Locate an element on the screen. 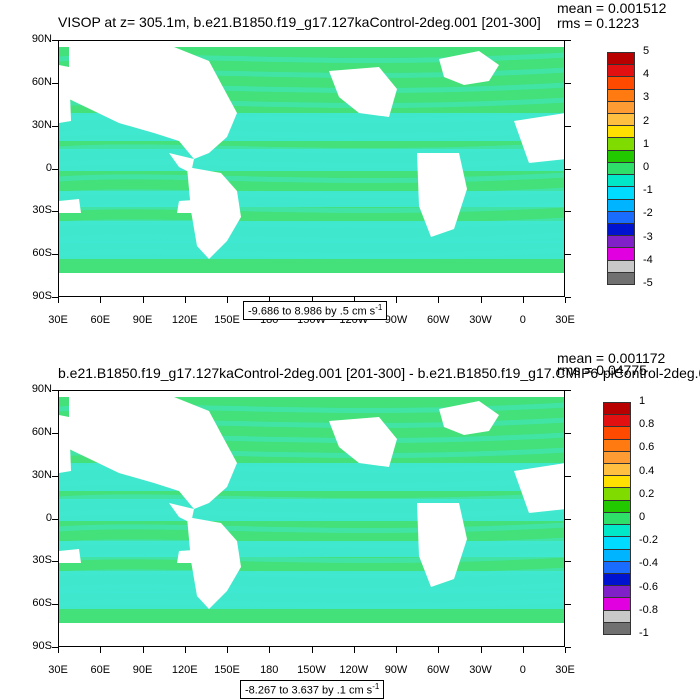 The height and width of the screenshot is (700, 700). colorbar is located at coordinates (621, 168).